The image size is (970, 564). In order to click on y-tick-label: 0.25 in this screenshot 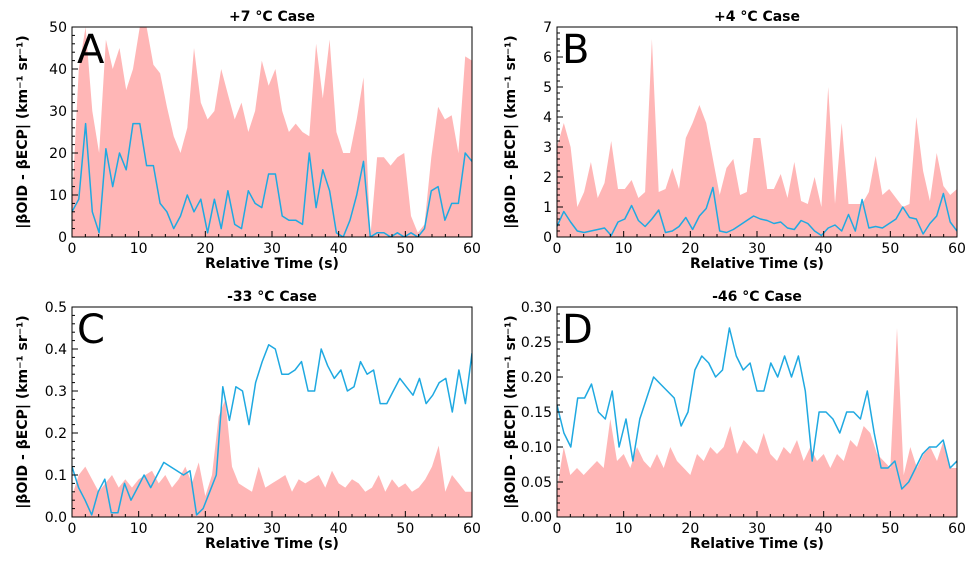, I will do `click(536, 343)`.